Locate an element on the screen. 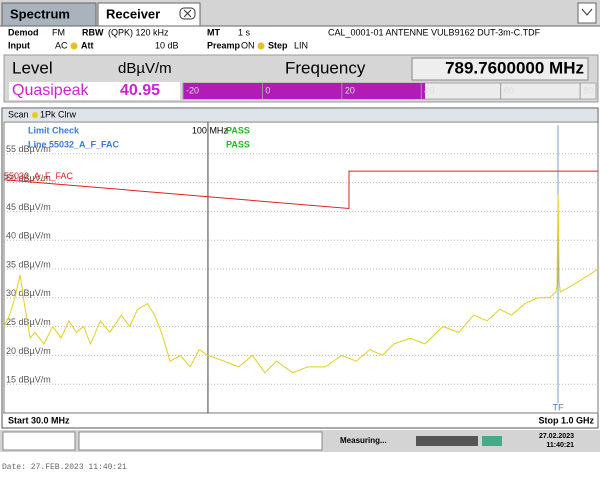 This screenshot has height=485, width=600. frequency-label: Frequency is located at coordinates (325, 67).